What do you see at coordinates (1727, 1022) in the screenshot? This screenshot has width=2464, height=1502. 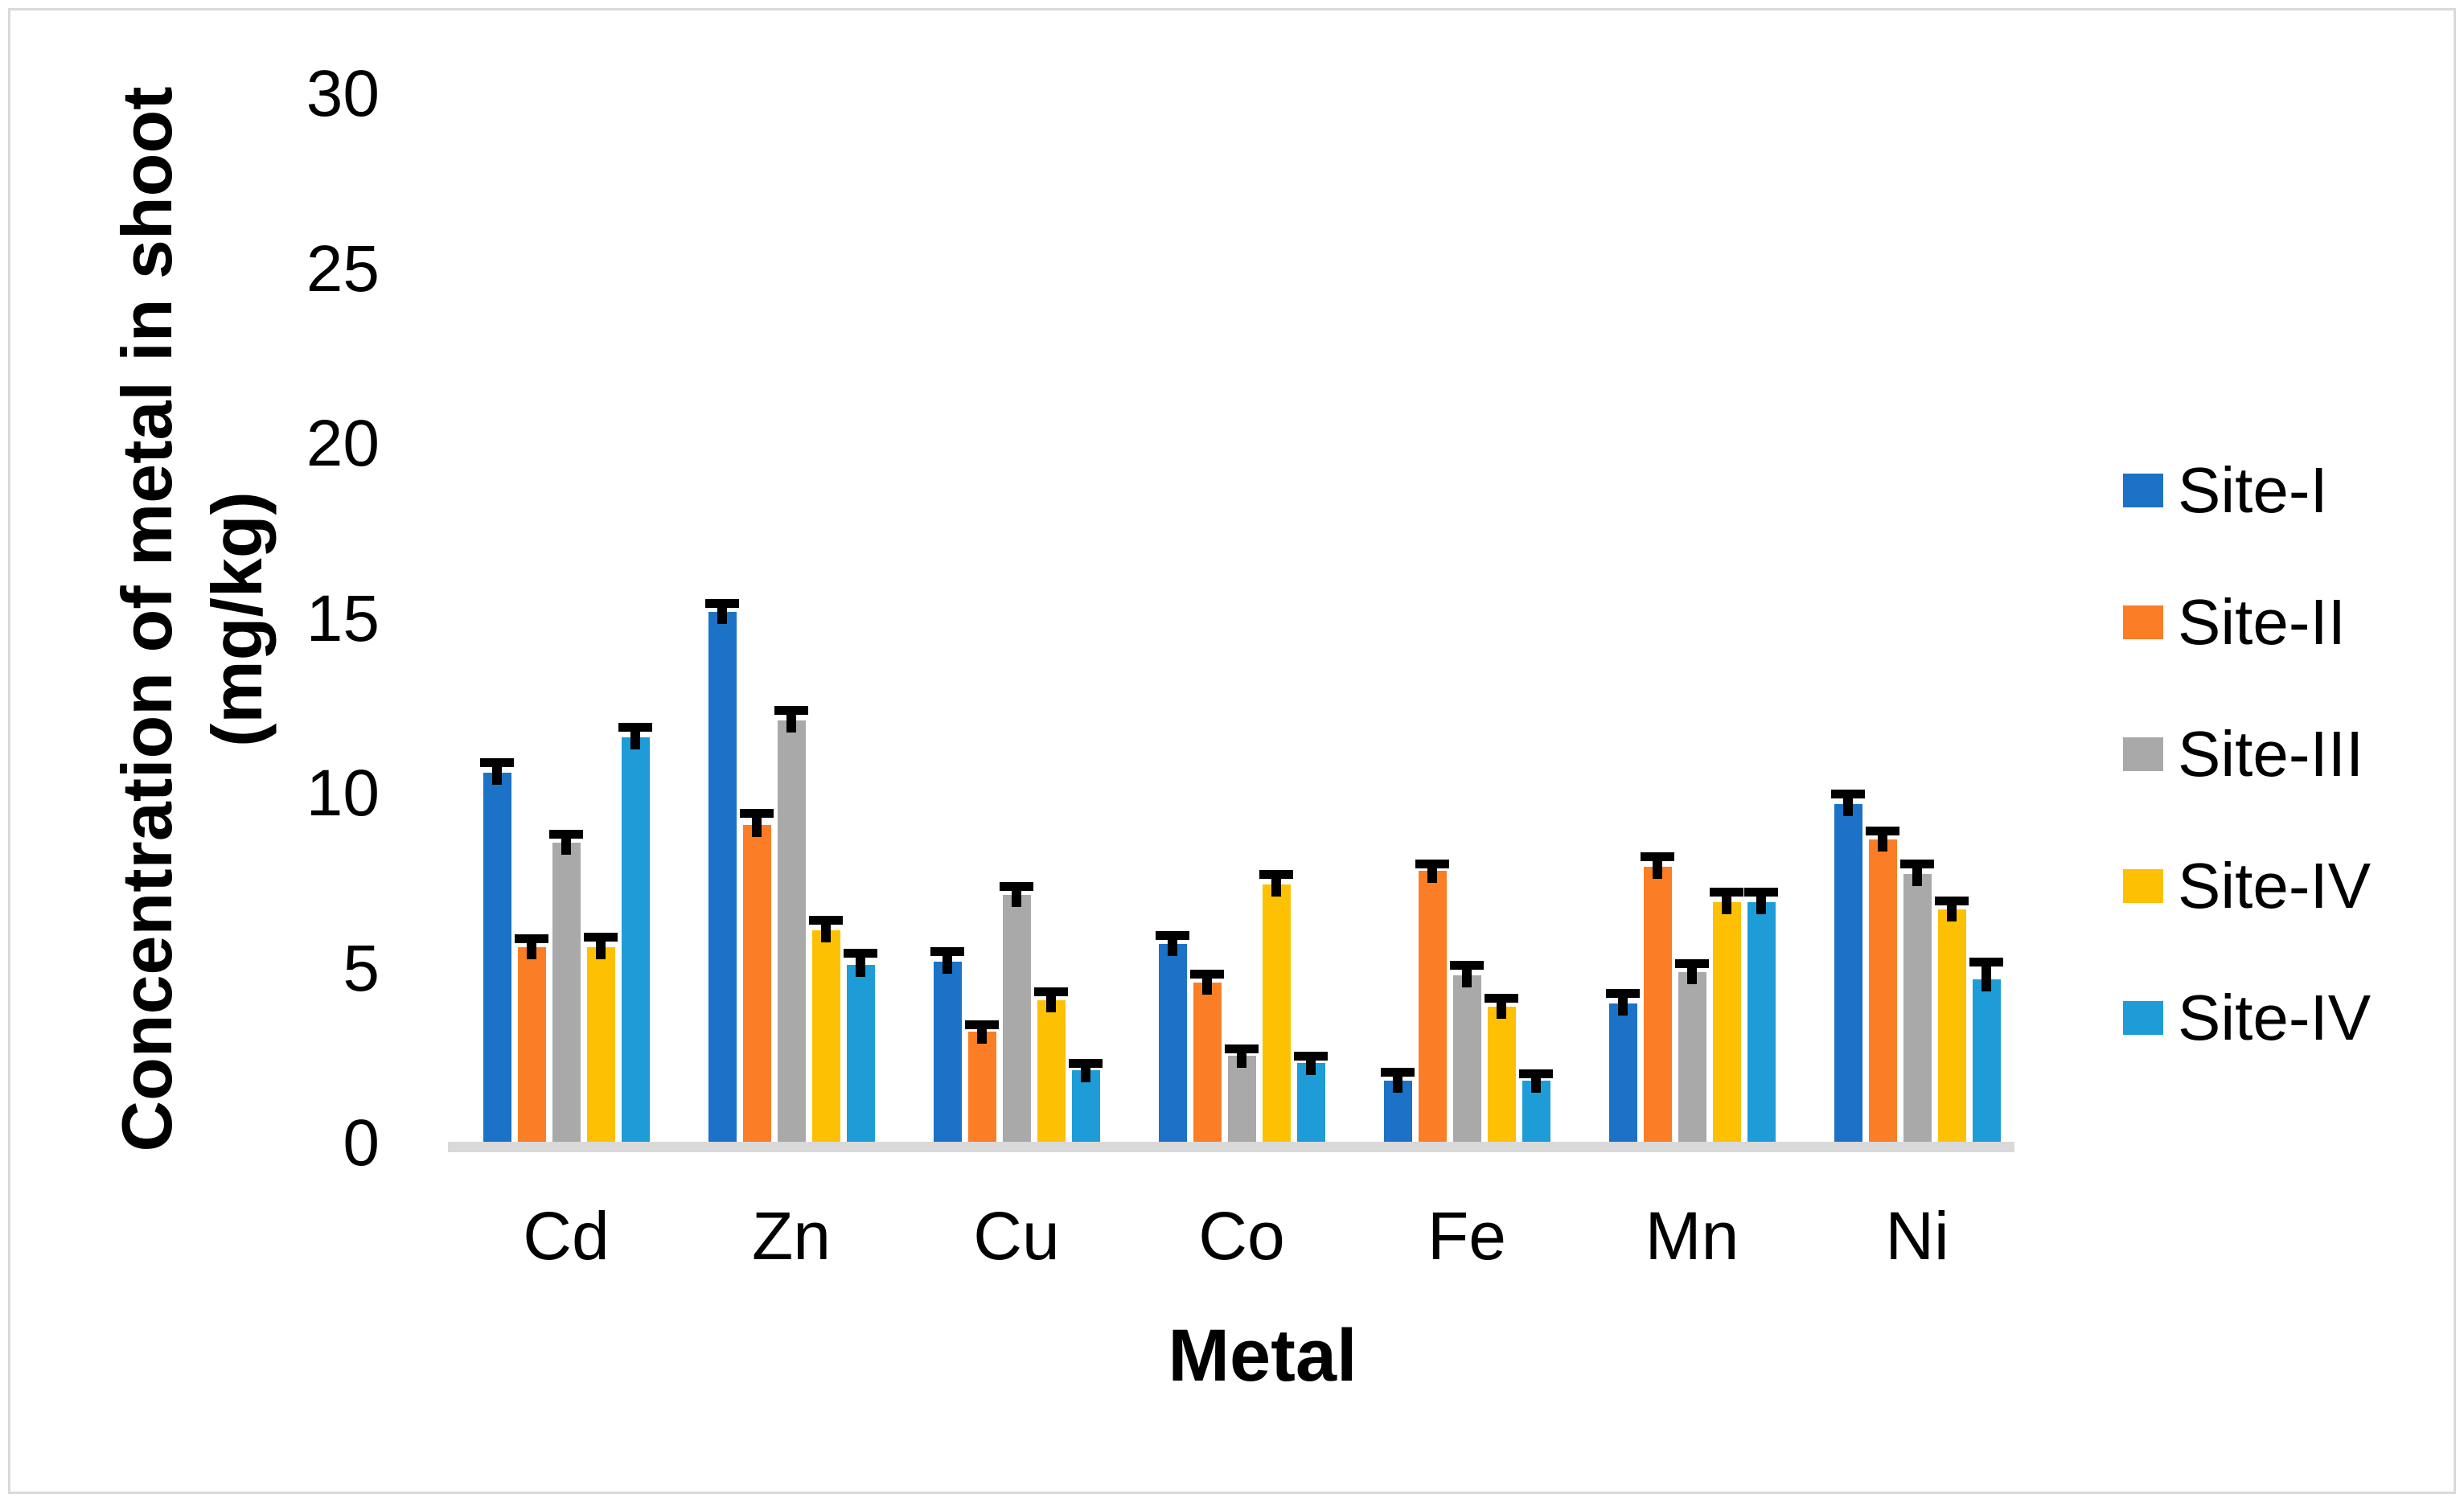 I see `bar-site-iv-mn` at bounding box center [1727, 1022].